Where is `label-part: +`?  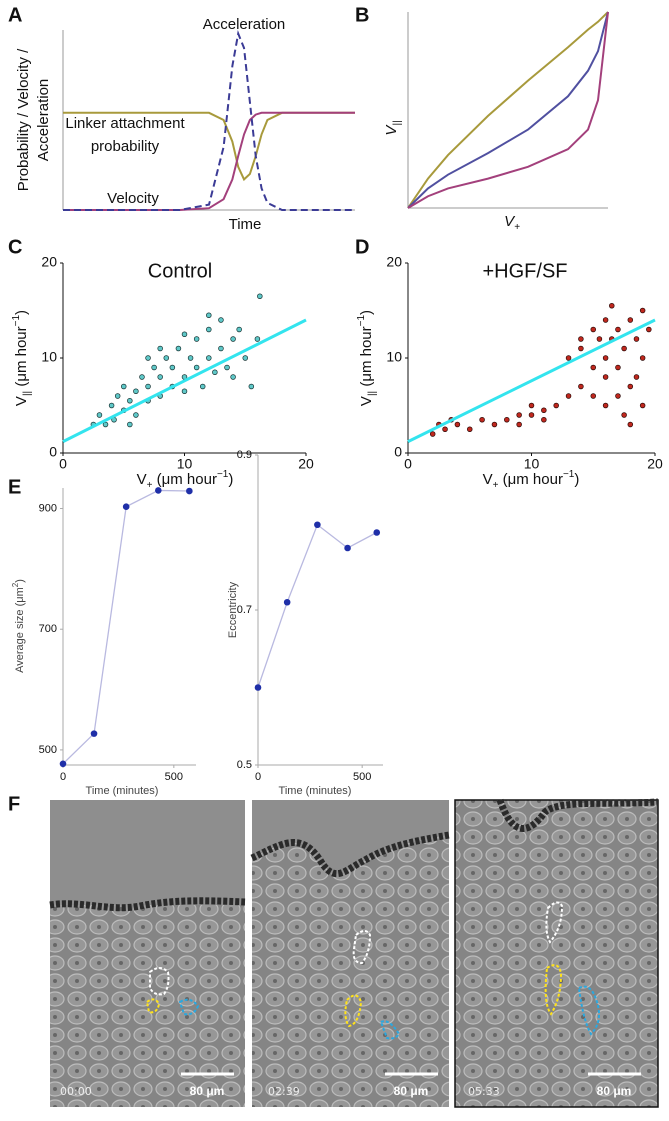 label-part: + is located at coordinates (150, 485).